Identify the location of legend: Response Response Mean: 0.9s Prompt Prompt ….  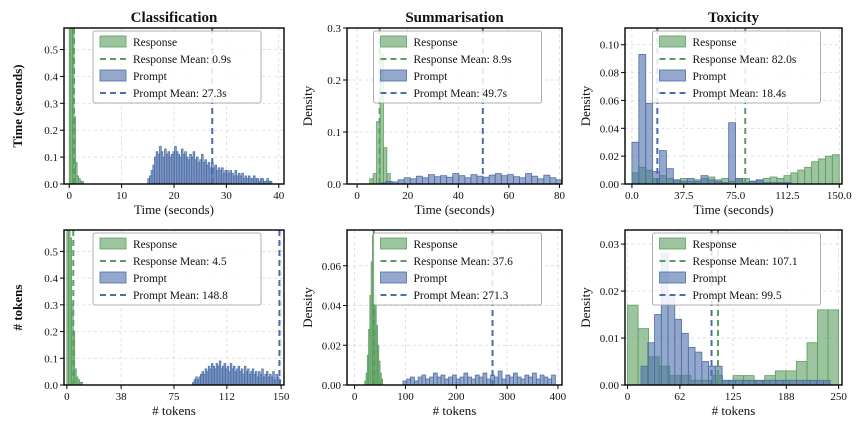
(177, 67).